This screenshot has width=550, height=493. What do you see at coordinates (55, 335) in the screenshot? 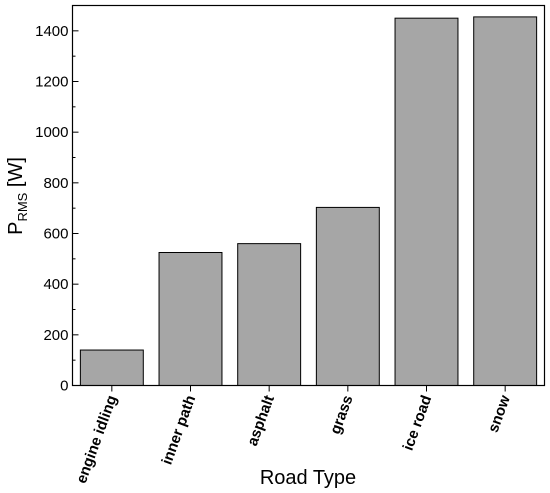
I see `y-tick-label: 200` at bounding box center [55, 335].